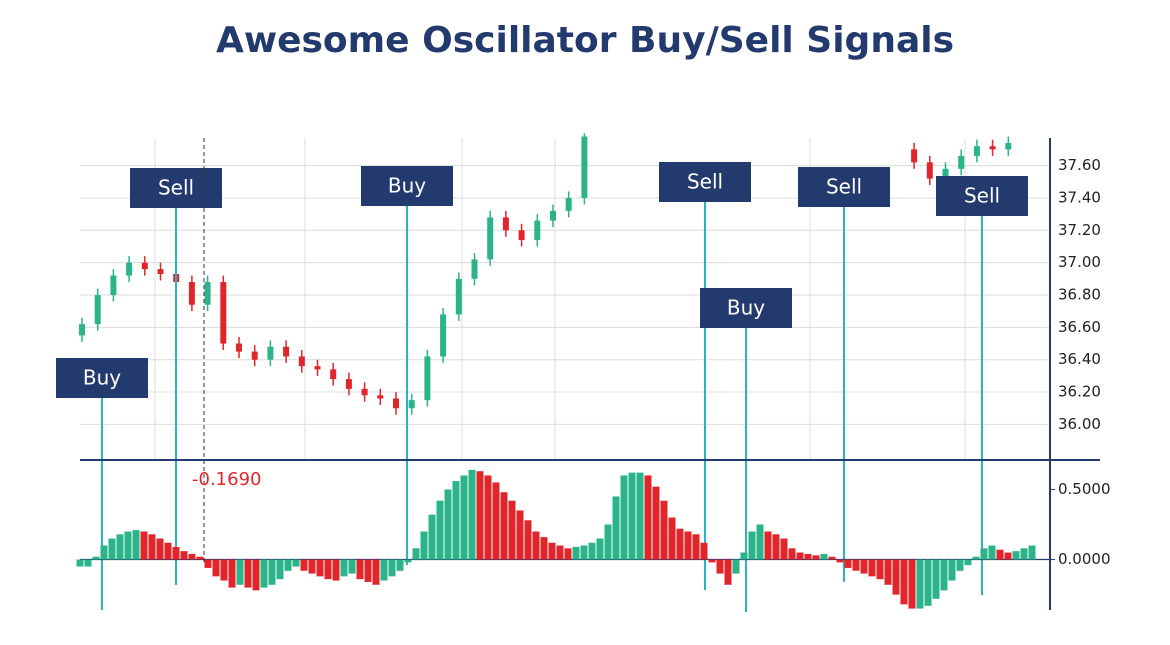 This screenshot has height=645, width=1170. Describe the element at coordinates (585, 40) in the screenshot. I see `chart-title: Awesome Oscillator Buy/Sell Signals` at that location.